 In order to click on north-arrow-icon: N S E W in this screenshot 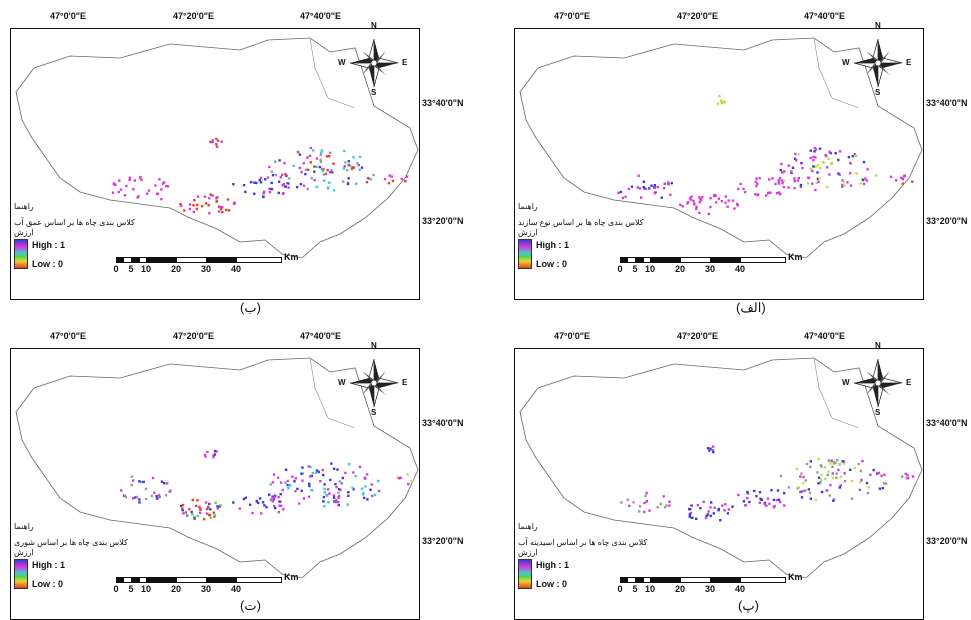, I will do `click(876, 59)`.